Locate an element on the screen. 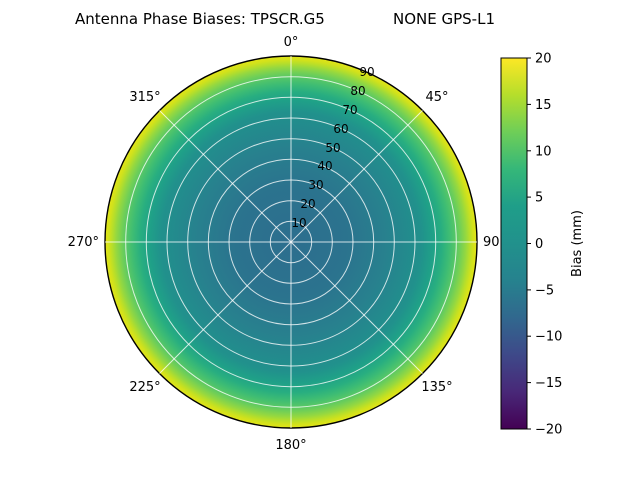  radial-label-80: 80 is located at coordinates (357, 91).